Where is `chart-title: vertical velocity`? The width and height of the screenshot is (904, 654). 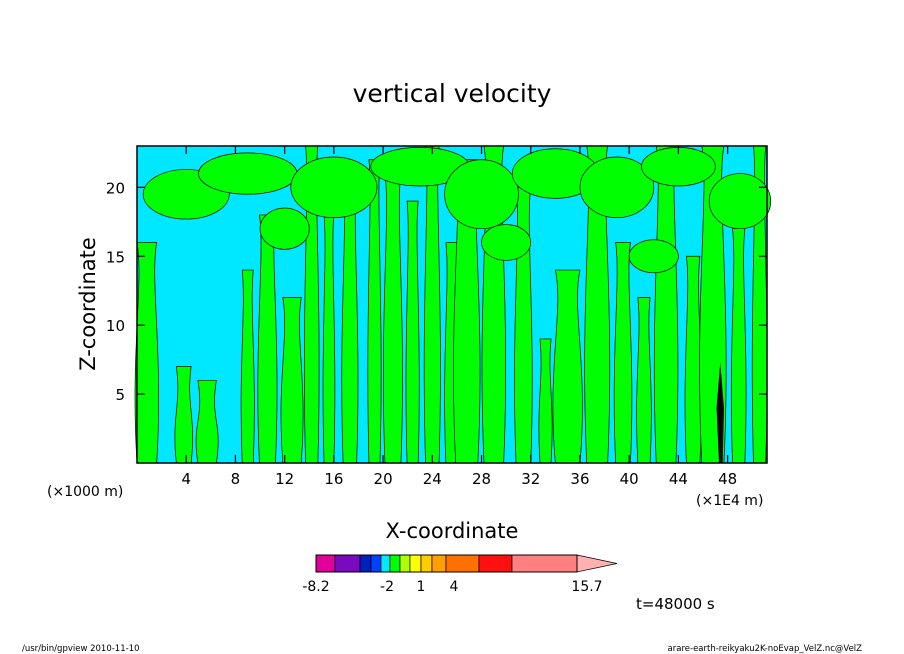 chart-title: vertical velocity is located at coordinates (452, 93).